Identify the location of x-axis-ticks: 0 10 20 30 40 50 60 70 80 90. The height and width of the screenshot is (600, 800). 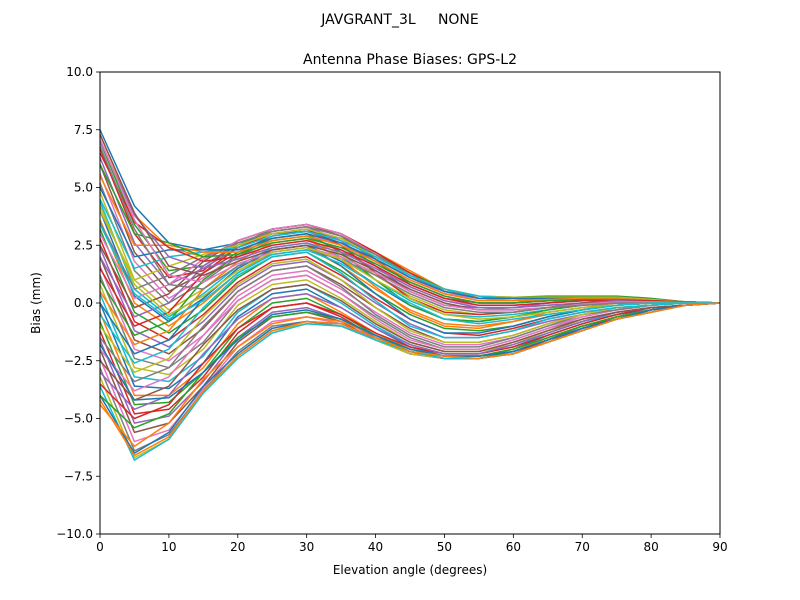
(412, 544).